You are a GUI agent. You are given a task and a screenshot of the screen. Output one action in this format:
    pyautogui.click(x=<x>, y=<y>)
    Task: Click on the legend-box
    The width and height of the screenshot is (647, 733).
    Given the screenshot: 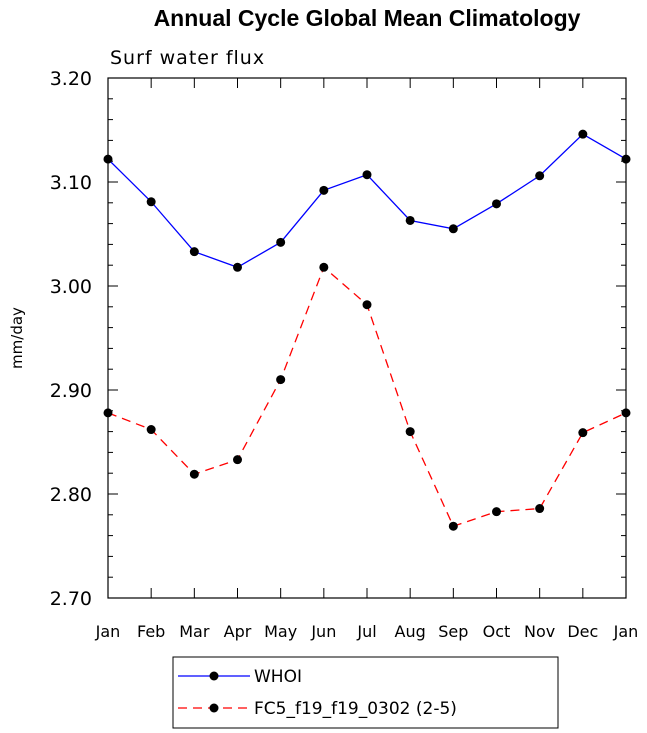 What is the action you would take?
    pyautogui.click(x=365, y=692)
    